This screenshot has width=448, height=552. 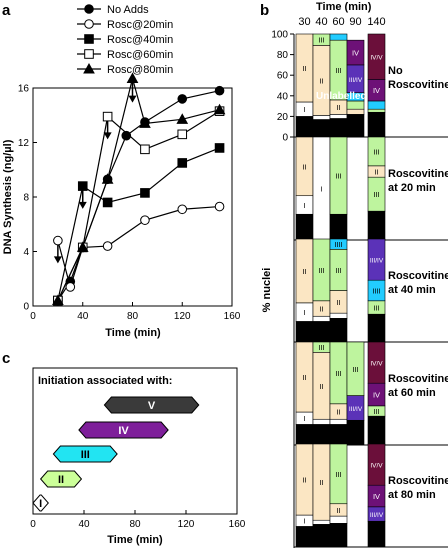 I want to click on panel-label-a: a, so click(x=6, y=10).